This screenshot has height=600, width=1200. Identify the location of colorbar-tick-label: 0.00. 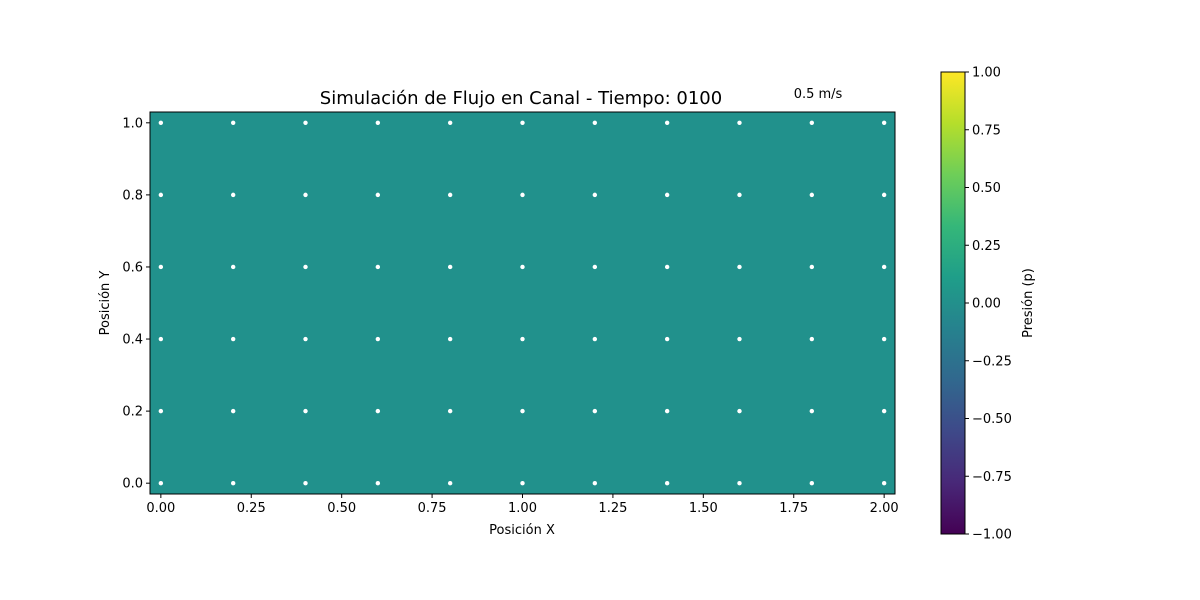
(986, 304).